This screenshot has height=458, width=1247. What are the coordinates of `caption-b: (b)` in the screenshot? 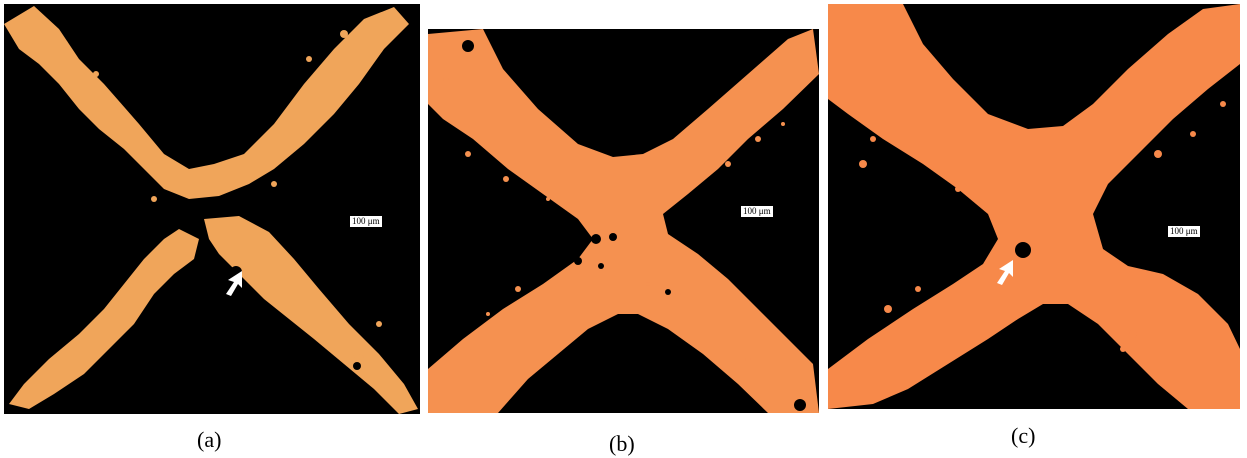 It's located at (622, 443).